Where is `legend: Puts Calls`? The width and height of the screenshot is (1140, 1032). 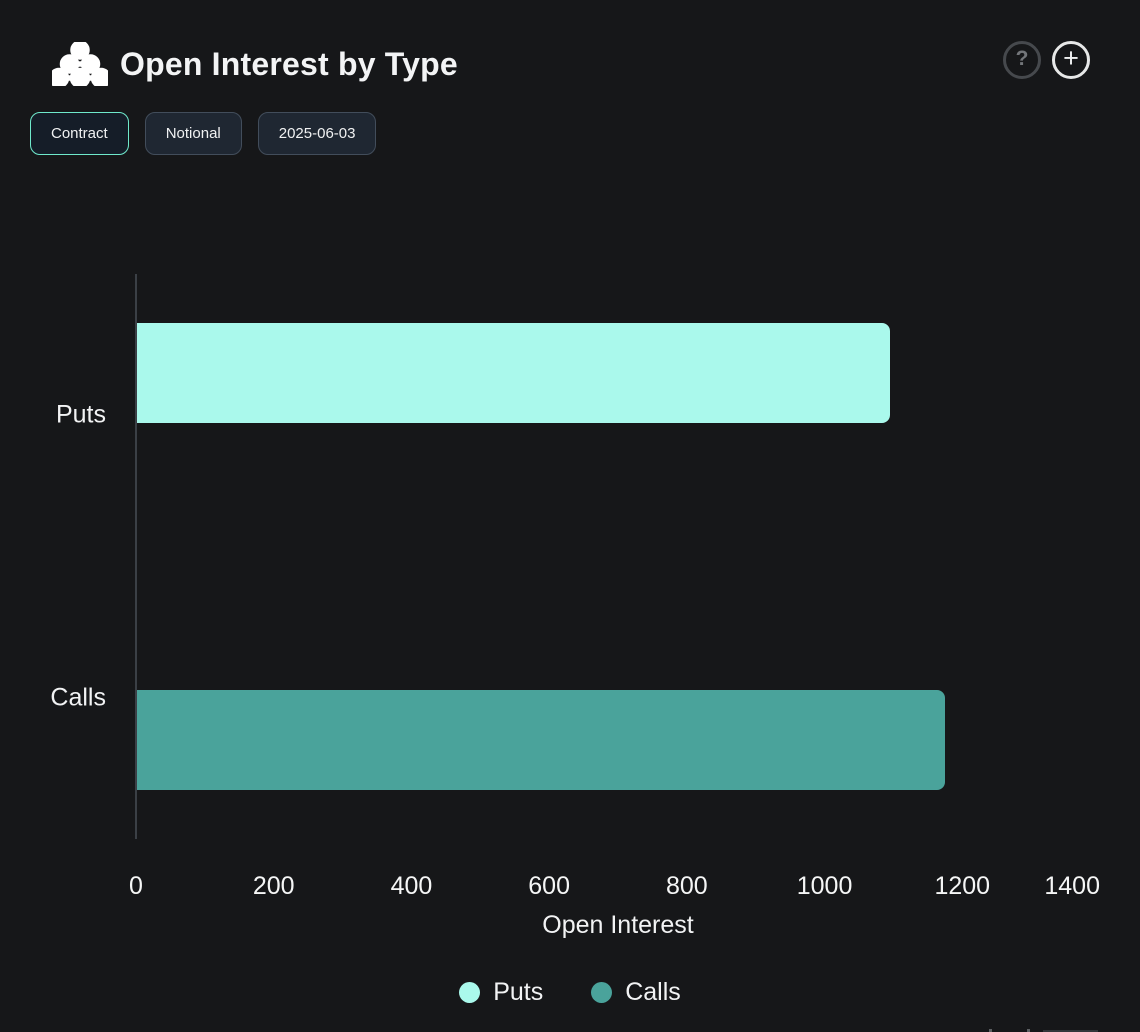
legend: Puts Calls is located at coordinates (570, 992).